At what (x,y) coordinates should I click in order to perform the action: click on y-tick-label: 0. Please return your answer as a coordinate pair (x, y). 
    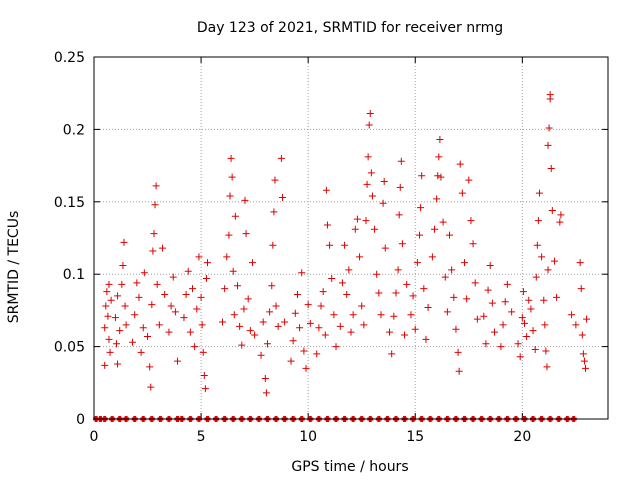
    Looking at the image, I should click on (80, 420).